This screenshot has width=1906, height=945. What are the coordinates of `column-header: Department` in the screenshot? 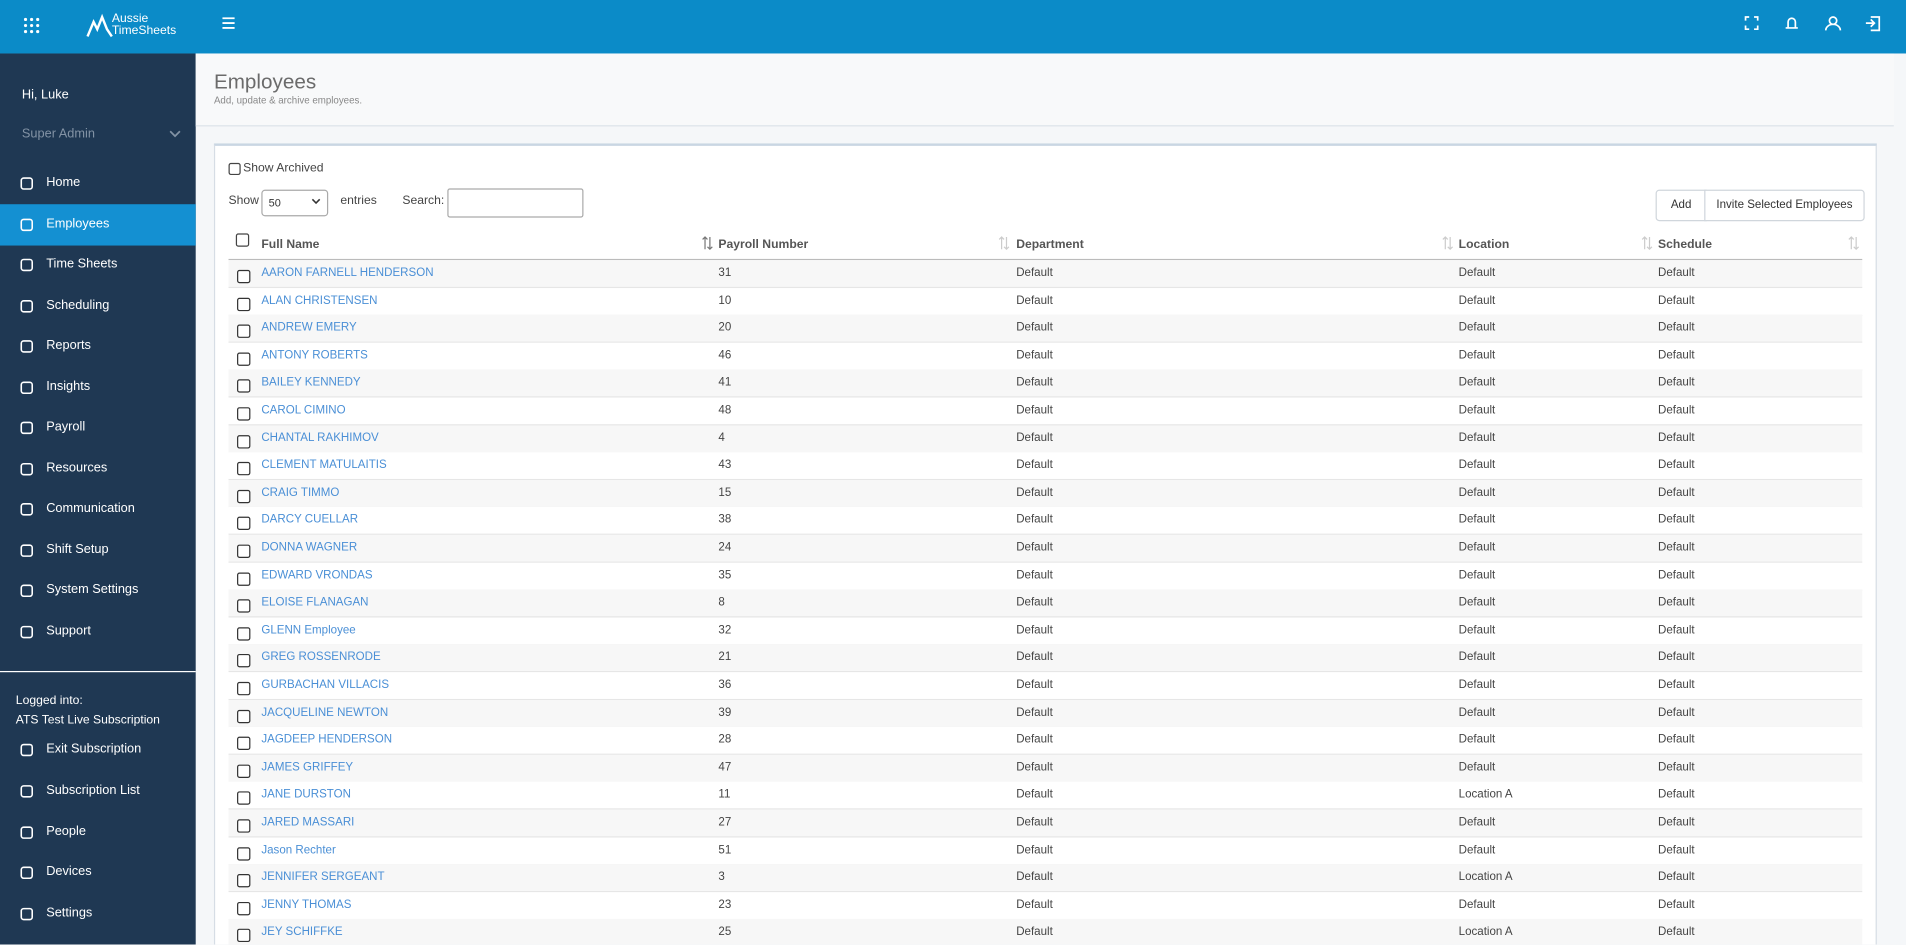 It's located at (1050, 245).